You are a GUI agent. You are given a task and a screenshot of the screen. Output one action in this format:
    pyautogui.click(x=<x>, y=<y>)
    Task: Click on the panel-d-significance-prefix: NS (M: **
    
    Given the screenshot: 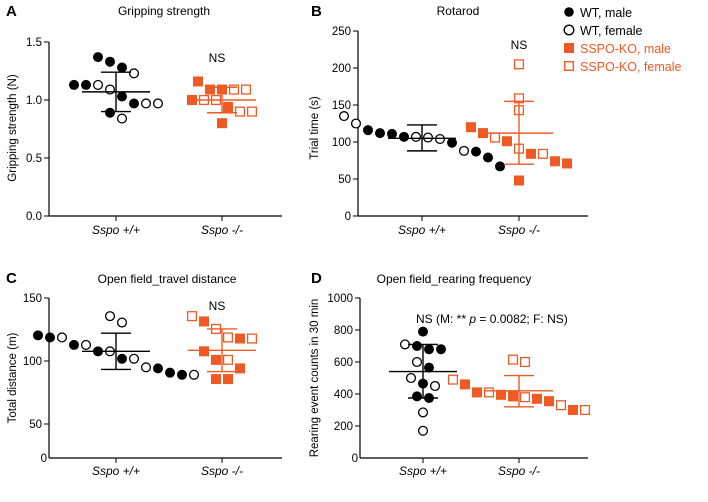 What is the action you would take?
    pyautogui.click(x=442, y=319)
    